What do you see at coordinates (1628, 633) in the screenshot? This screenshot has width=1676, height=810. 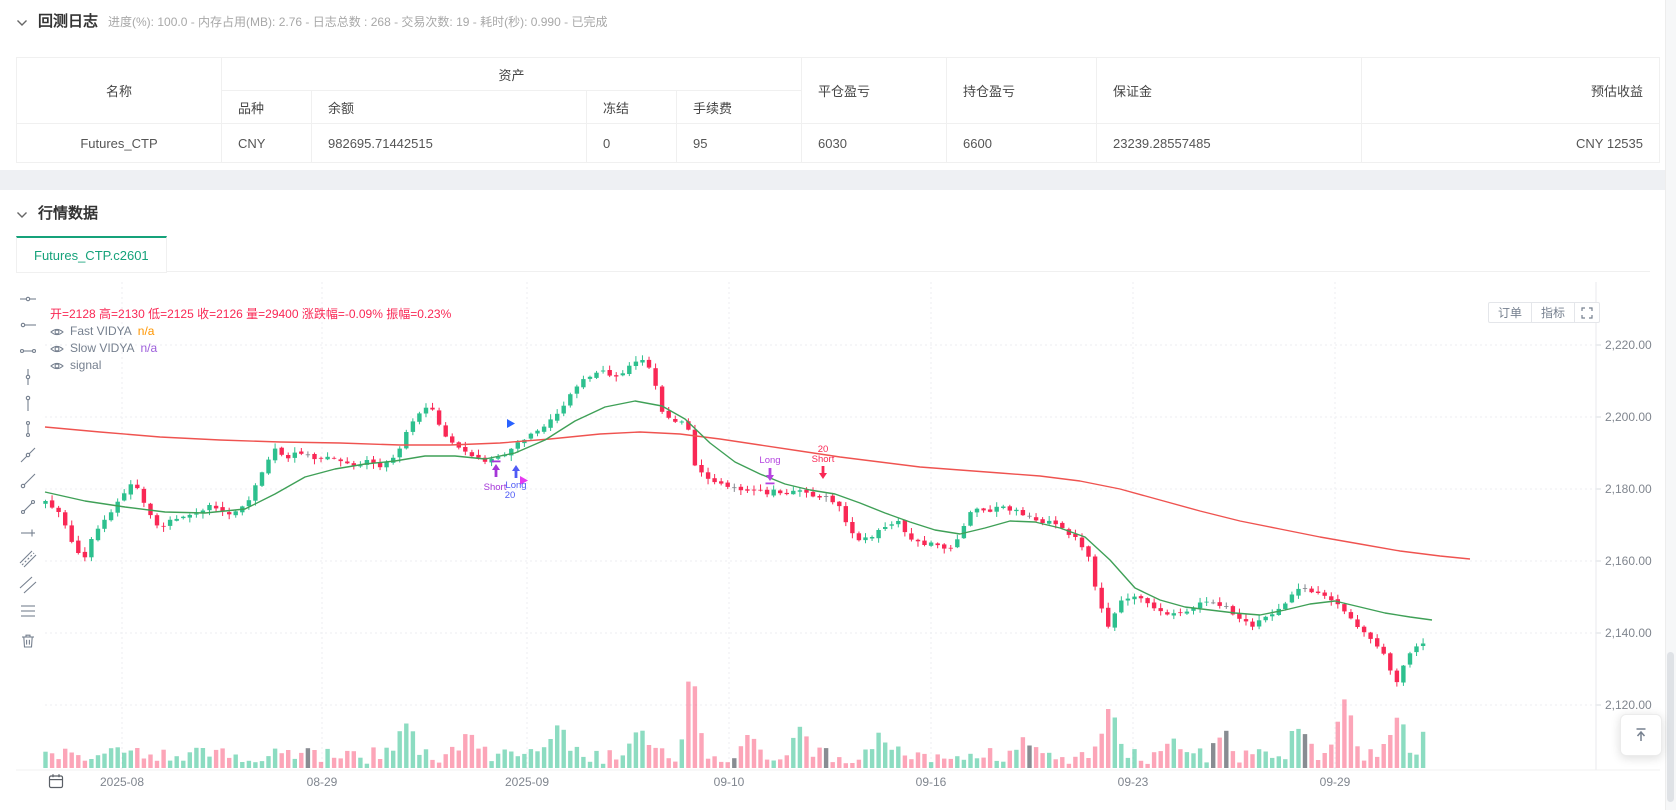 I see `svg-text: 2,140.00` at bounding box center [1628, 633].